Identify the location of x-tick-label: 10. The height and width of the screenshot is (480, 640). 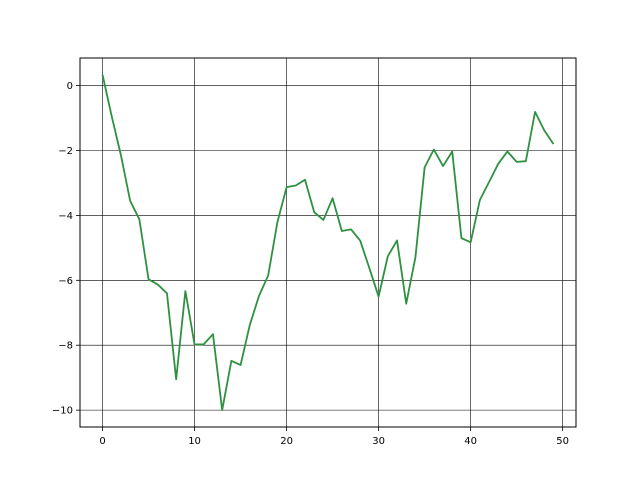
(194, 441).